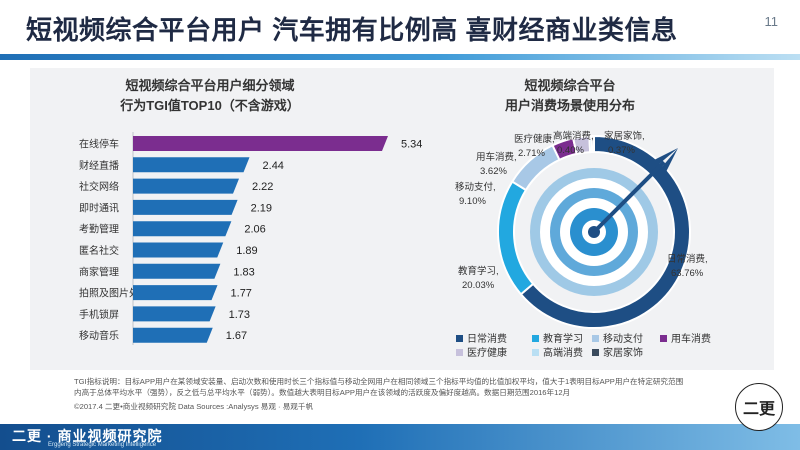  I want to click on seal-text: 二更, so click(759, 409).